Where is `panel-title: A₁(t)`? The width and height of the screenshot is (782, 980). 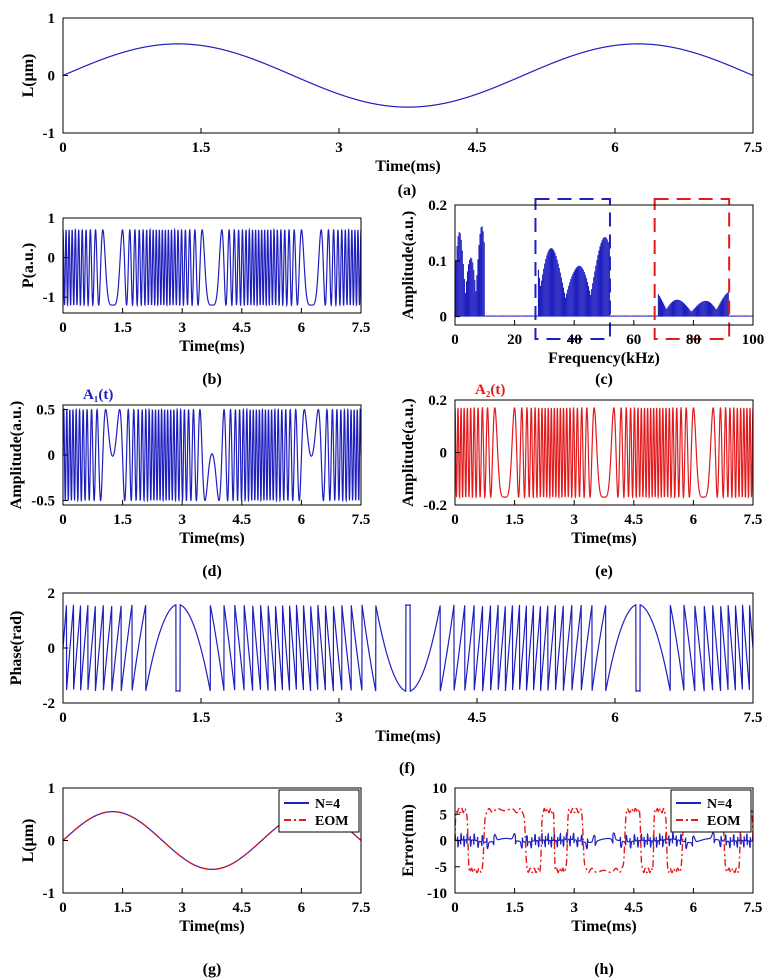 panel-title: A₁(t) is located at coordinates (98, 395).